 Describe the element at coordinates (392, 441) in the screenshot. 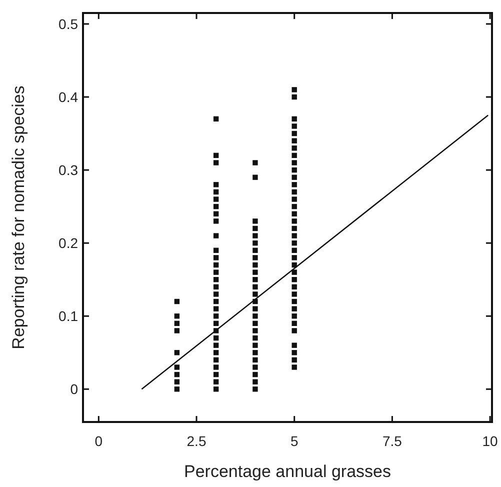

I see `x-tick-label: 7.5` at that location.